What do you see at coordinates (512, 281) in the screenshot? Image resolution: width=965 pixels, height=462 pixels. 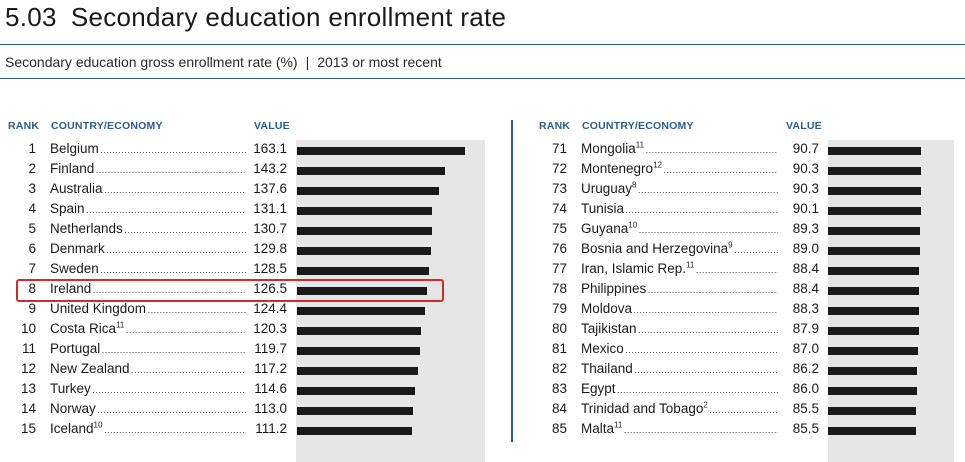 I see `column-divider` at bounding box center [512, 281].